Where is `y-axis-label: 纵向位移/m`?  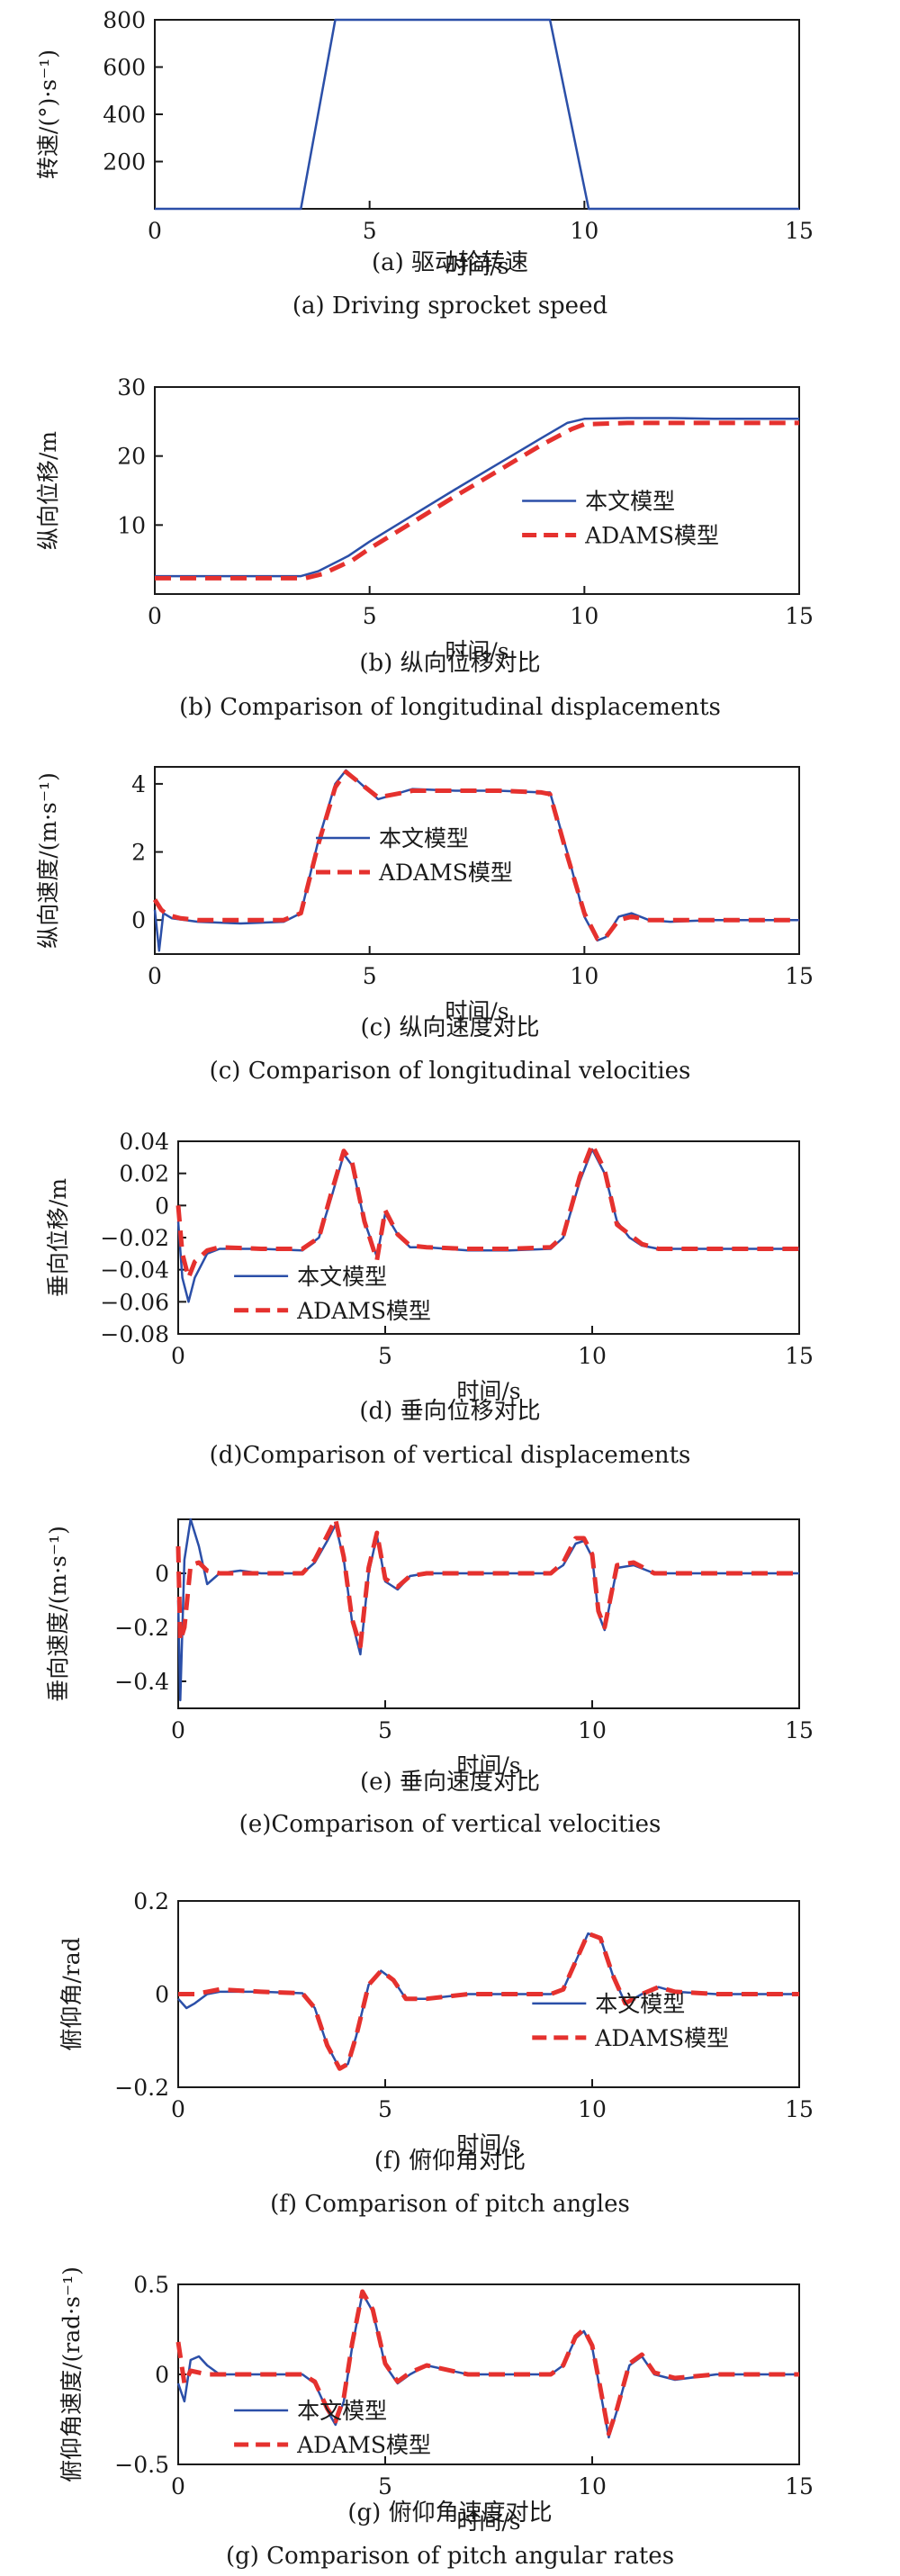
y-axis-label: 纵向位移/m is located at coordinates (48, 490).